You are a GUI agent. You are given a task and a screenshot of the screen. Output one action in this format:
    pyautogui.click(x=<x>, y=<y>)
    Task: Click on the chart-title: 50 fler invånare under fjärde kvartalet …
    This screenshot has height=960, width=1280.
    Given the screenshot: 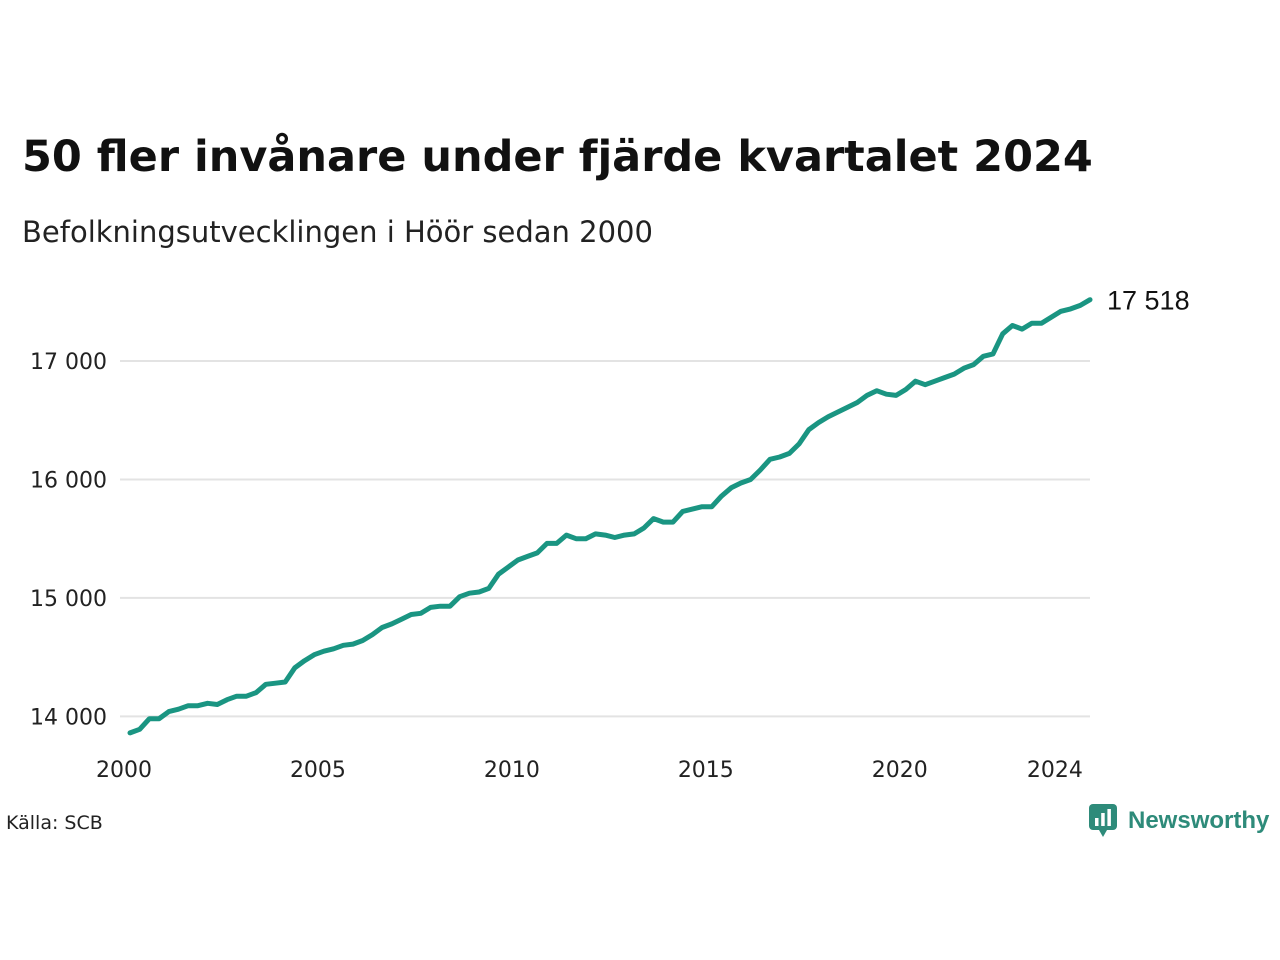 What is the action you would take?
    pyautogui.click(x=557, y=157)
    